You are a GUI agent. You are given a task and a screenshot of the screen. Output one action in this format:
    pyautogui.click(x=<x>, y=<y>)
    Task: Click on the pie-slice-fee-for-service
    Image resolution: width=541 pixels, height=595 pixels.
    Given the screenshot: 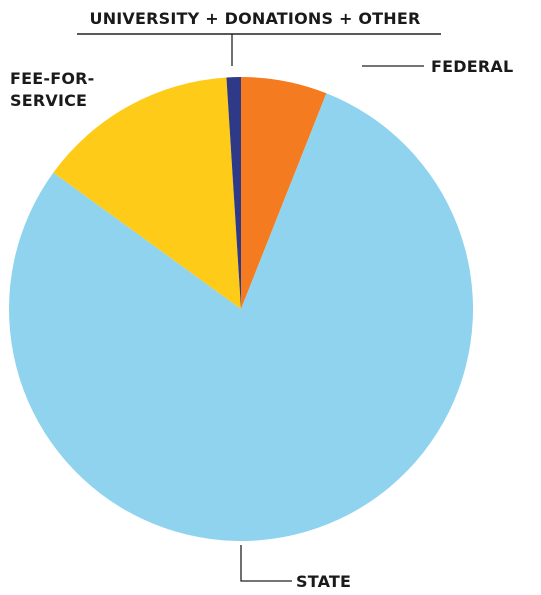 What is the action you would take?
    pyautogui.click(x=147, y=193)
    